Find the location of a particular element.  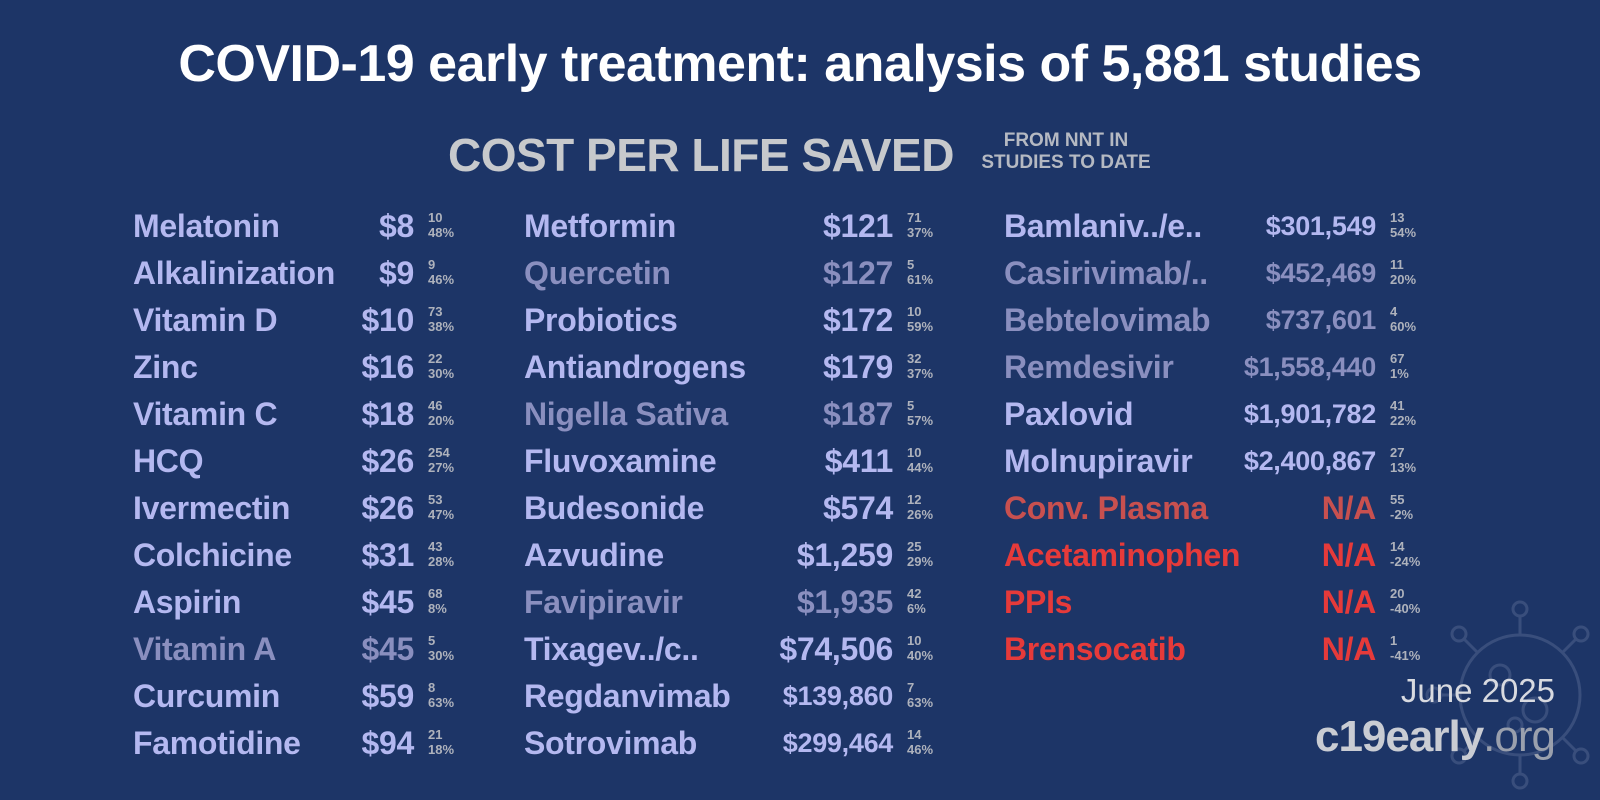

study-meta: 68 8% is located at coordinates (437, 601).